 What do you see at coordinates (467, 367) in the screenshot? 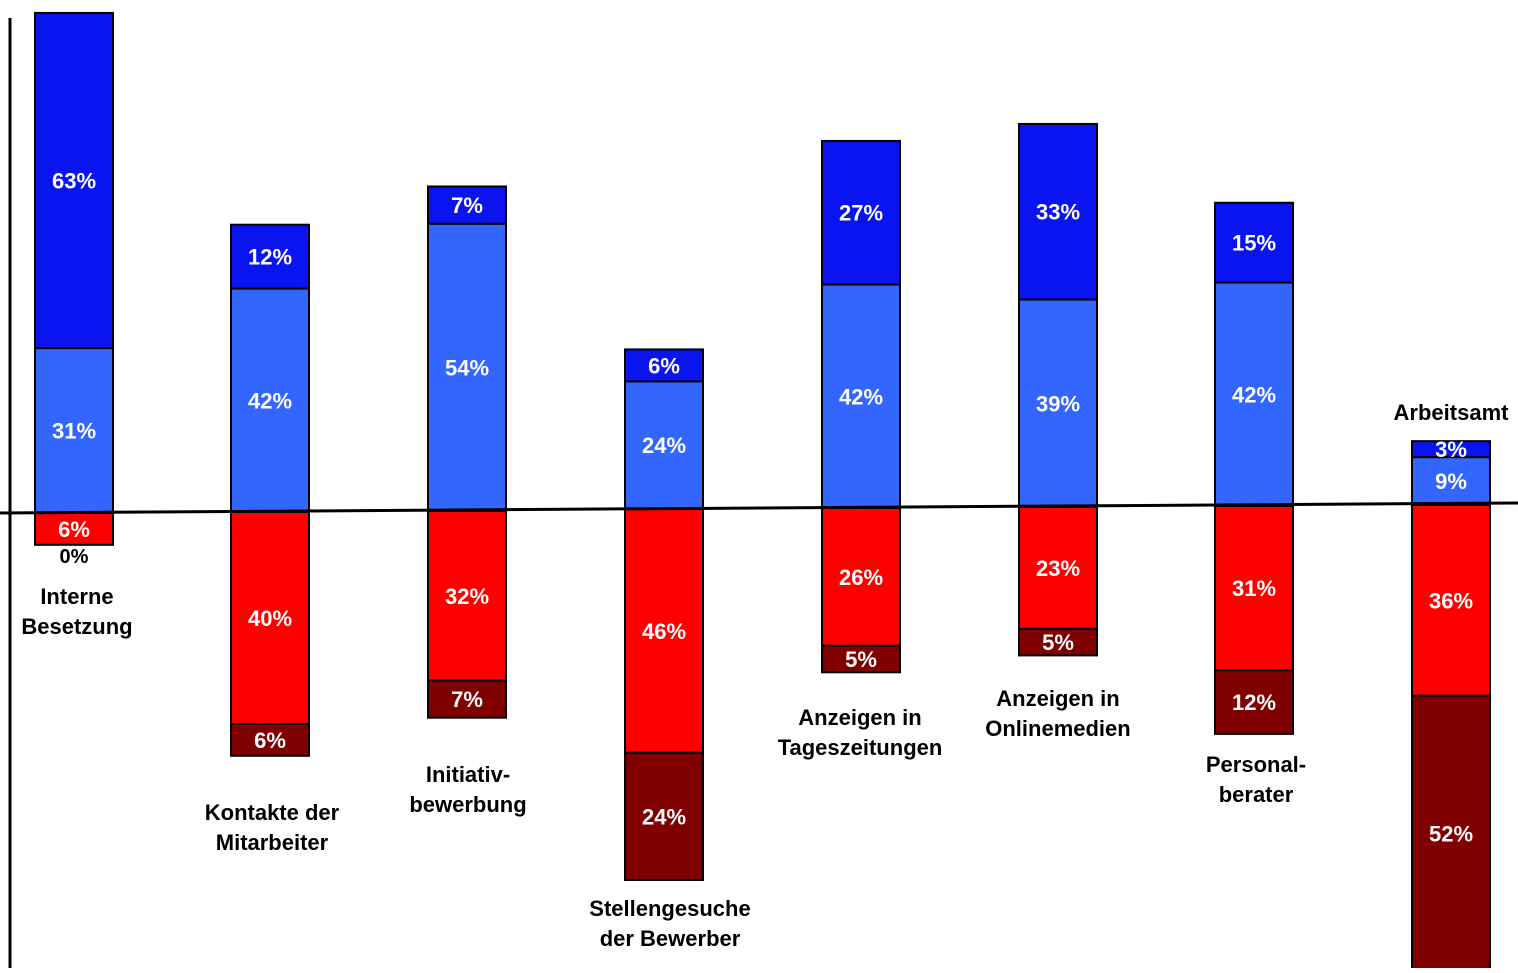
I see `bar-value-label: 54%` at bounding box center [467, 367].